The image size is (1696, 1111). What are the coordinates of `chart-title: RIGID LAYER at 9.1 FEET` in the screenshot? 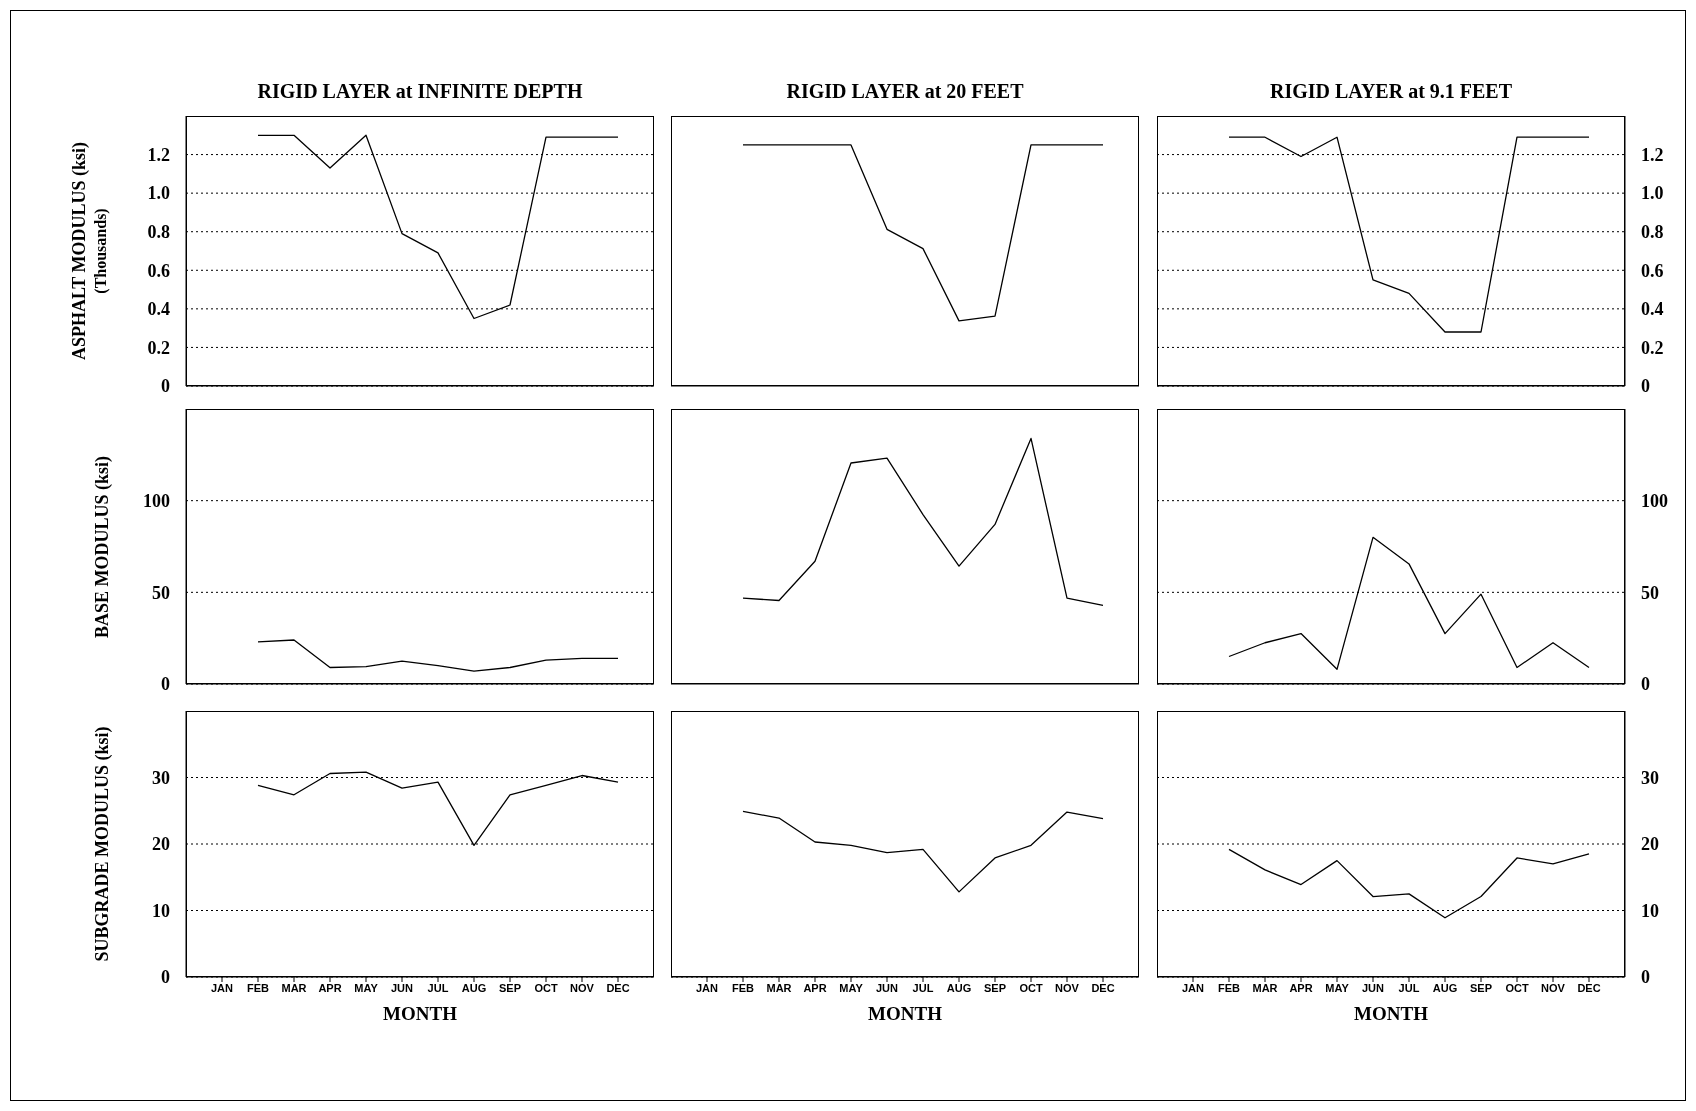 It's located at (1391, 91).